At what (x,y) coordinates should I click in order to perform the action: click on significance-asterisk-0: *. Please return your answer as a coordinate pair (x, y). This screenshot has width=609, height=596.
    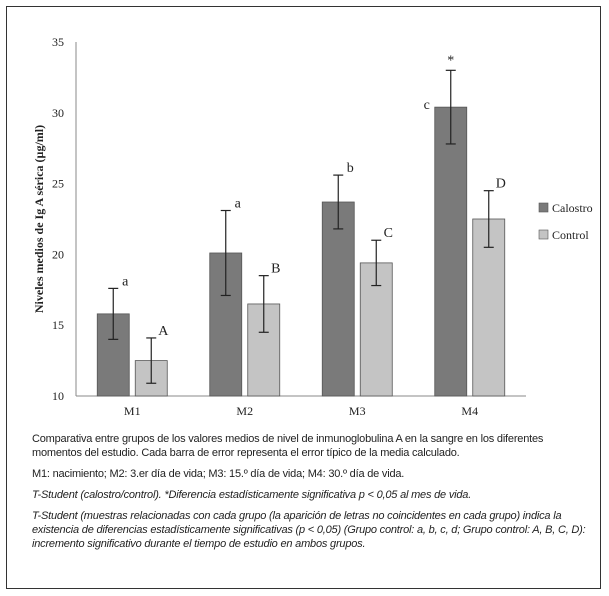
    Looking at the image, I should click on (450, 60).